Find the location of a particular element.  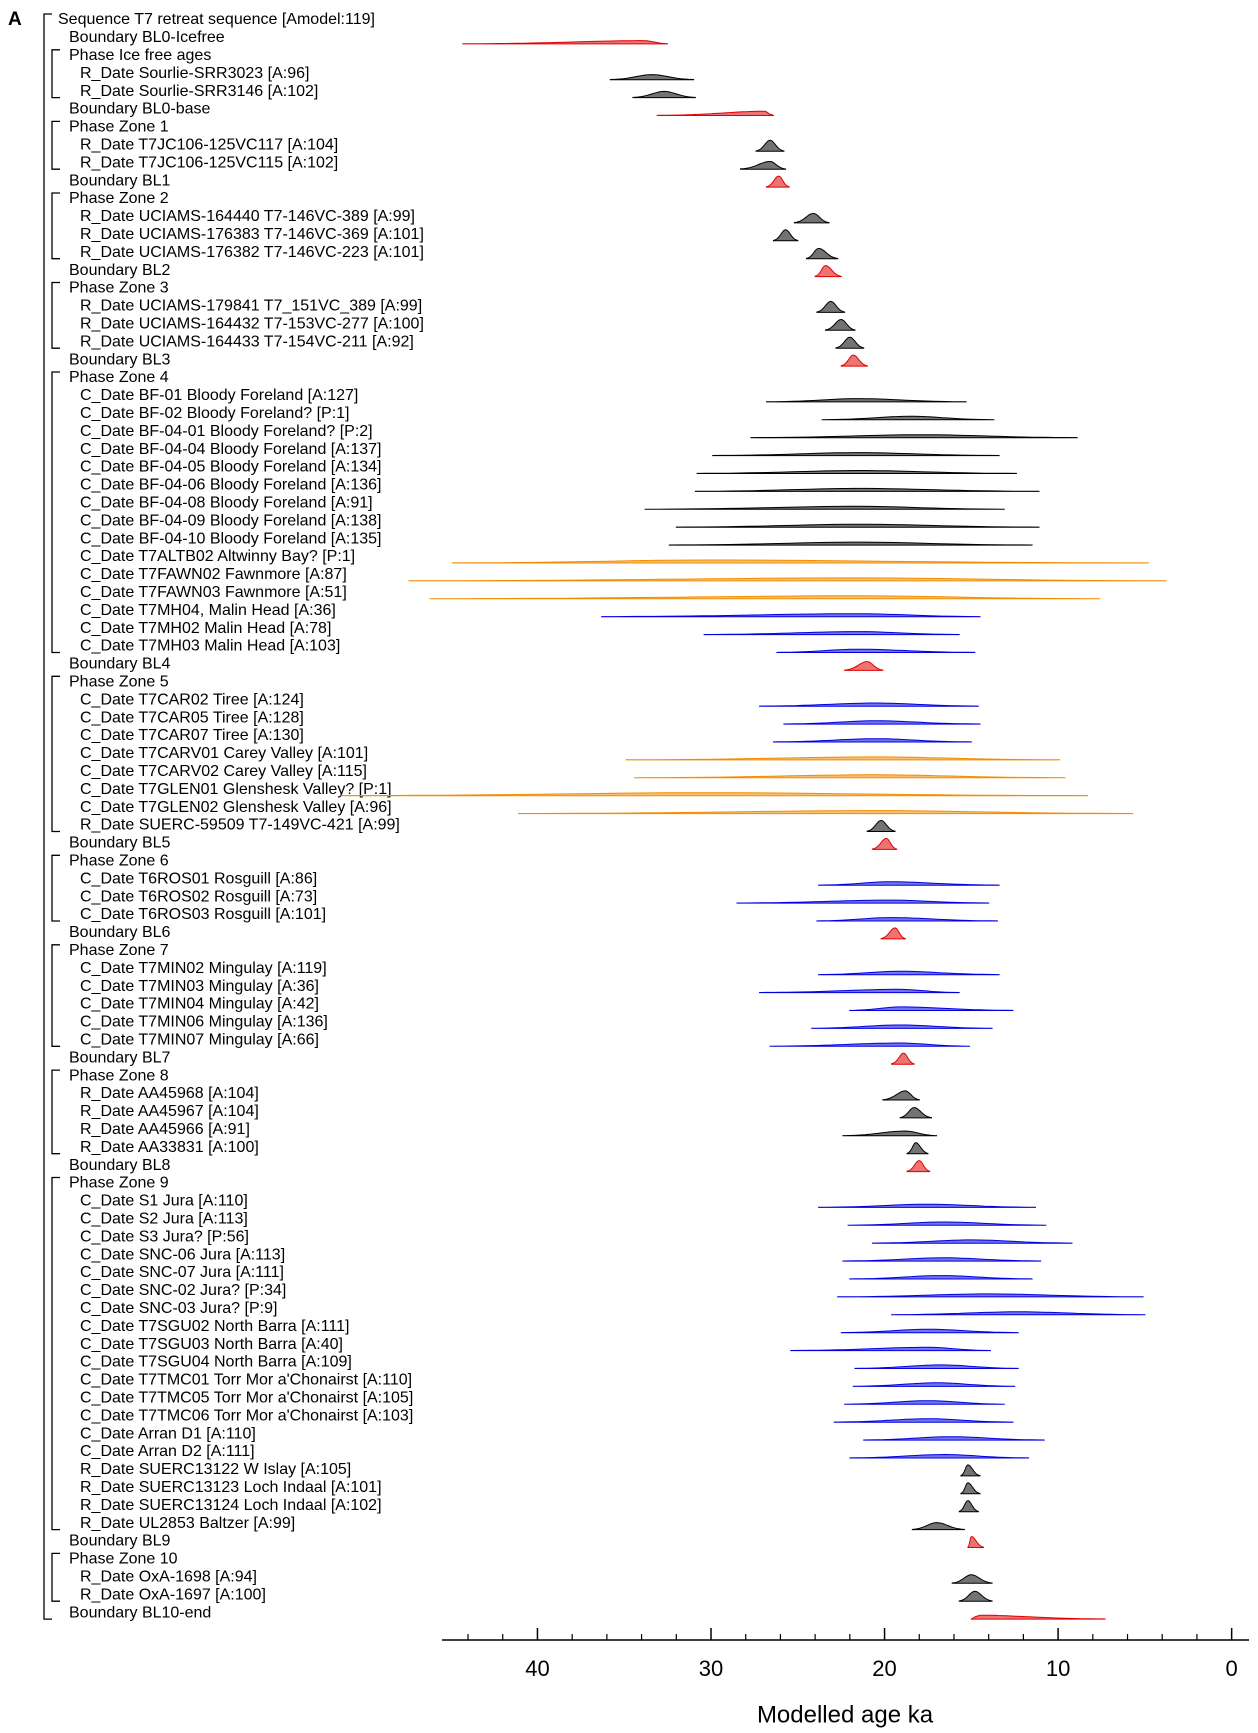

date-label: C_Date Arran D1 [A:110] is located at coordinates (168, 1433).